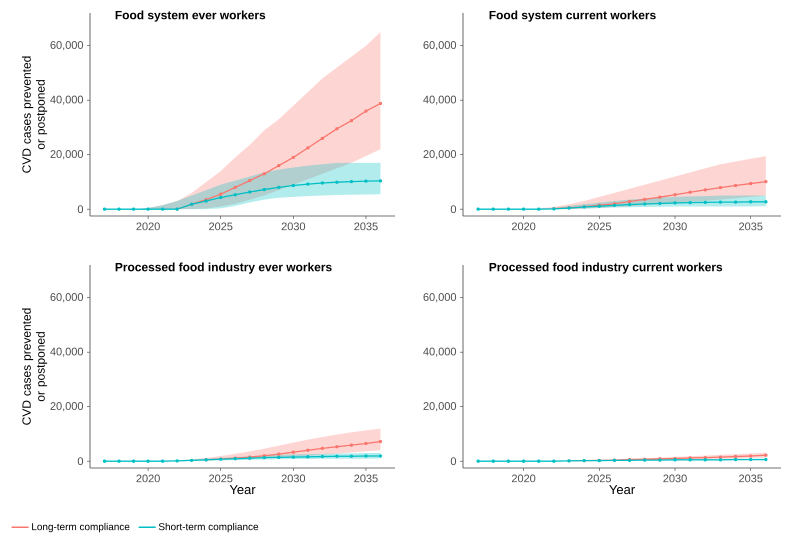  I want to click on legend-label: Short-term compliance, so click(208, 527).